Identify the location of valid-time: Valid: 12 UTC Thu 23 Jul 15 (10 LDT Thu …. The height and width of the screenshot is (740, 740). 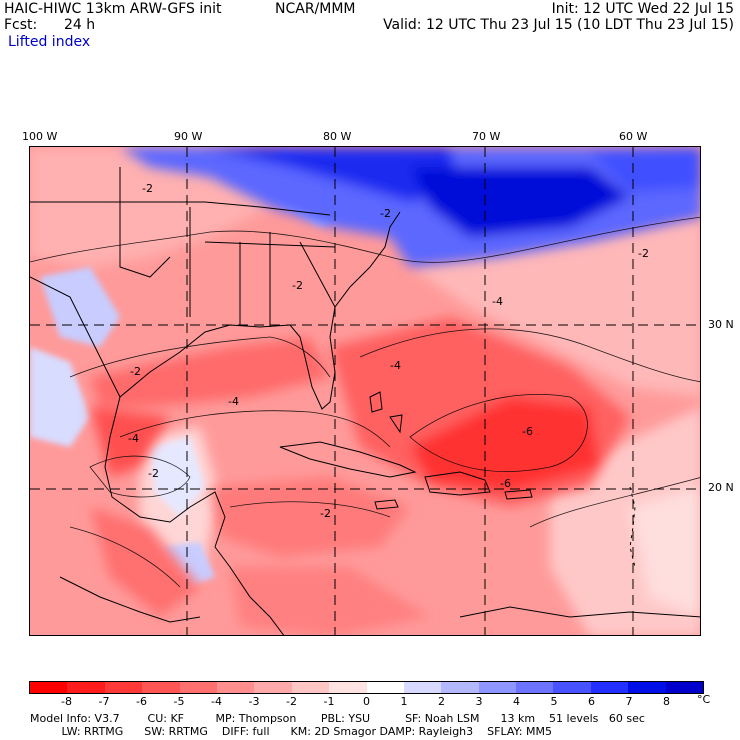
(558, 25).